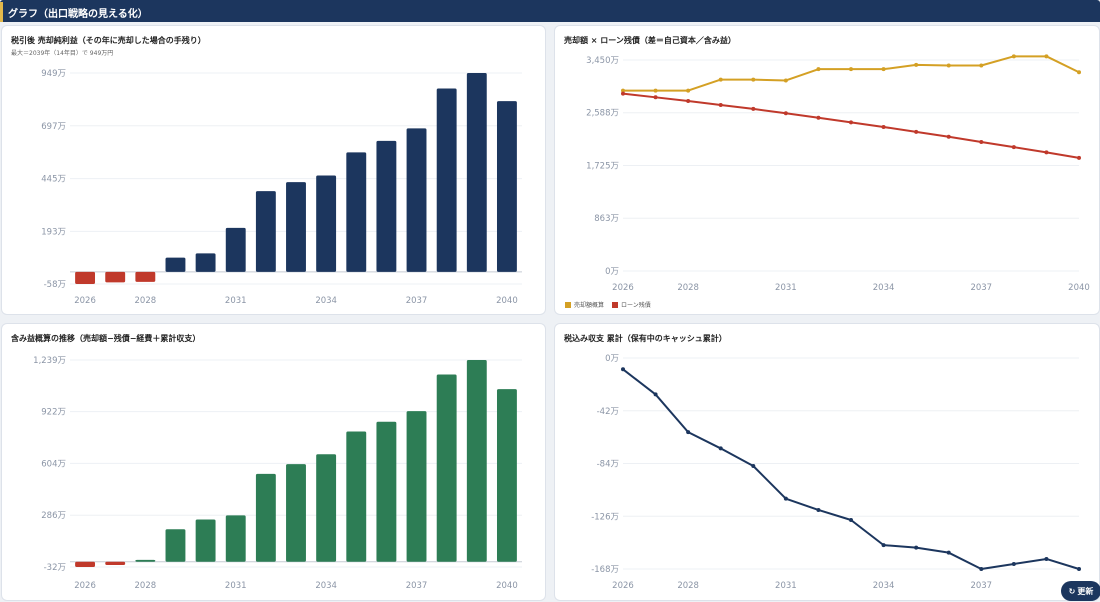  I want to click on y-tick-label: 0万, so click(612, 272).